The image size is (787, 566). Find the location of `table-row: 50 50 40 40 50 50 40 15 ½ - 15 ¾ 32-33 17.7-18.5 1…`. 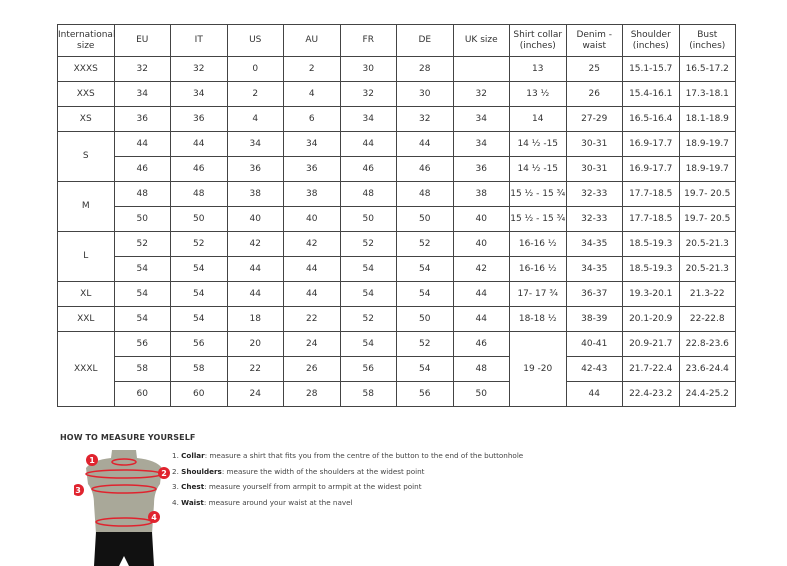

table-row: 50 50 40 40 50 50 40 15 ½ - 15 ¾ 32-33 17.7-18.5 1… is located at coordinates (397, 219).